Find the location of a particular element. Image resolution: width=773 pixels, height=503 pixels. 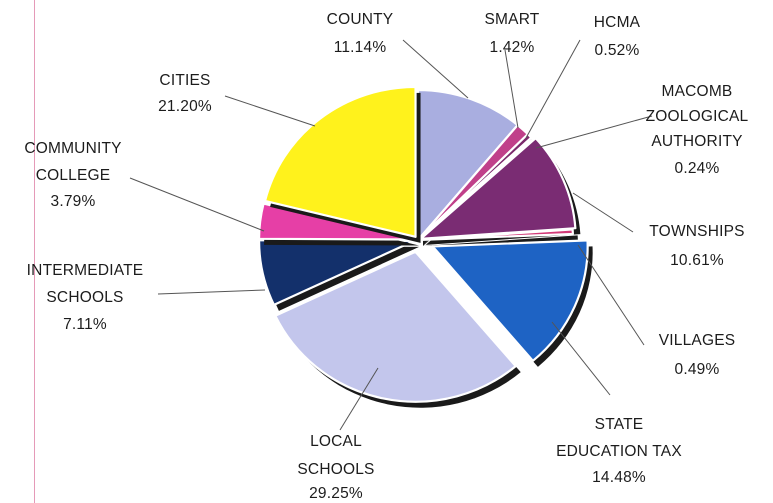

label-townships-value: 10.61% is located at coordinates (697, 260).